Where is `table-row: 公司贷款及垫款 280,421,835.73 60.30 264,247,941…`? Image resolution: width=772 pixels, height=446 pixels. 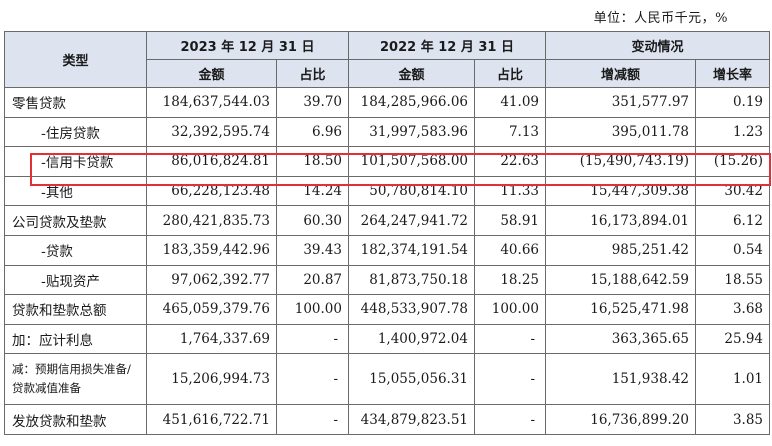
table-row: 公司贷款及垫款 280,421,835.73 60.30 264,247,941… is located at coordinates (387, 220).